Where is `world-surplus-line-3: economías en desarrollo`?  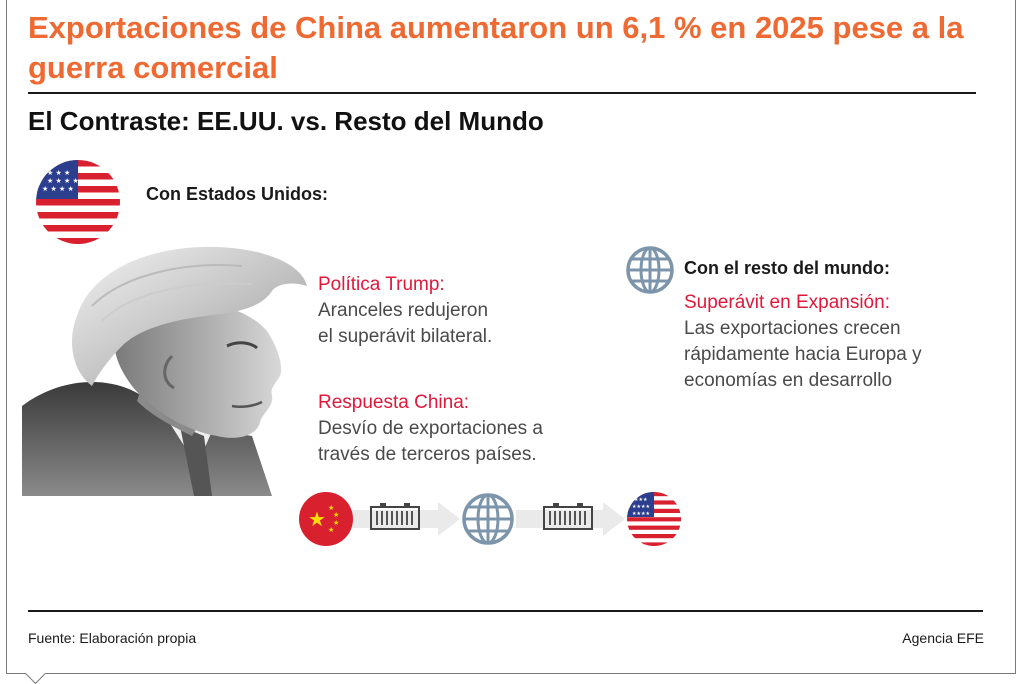
world-surplus-line-3: economías en desarrollo is located at coordinates (788, 380).